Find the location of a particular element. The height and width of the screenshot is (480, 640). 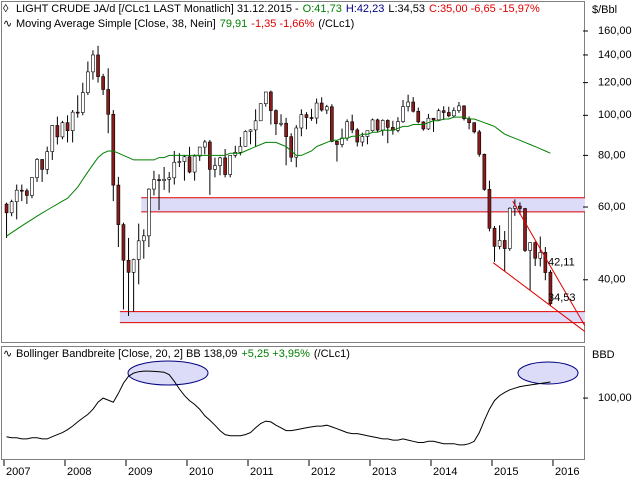

y-tick-label: 120,00 is located at coordinates (615, 83).